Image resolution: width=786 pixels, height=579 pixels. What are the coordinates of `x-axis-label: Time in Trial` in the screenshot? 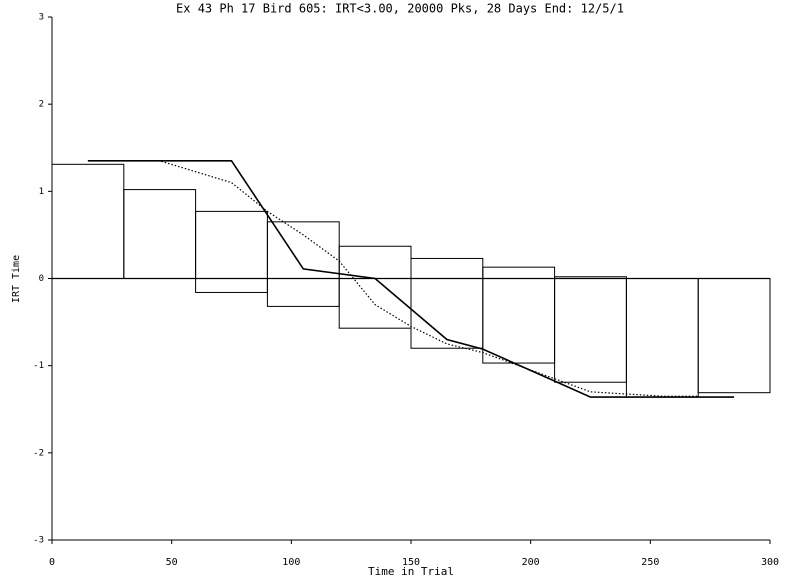 It's located at (411, 571).